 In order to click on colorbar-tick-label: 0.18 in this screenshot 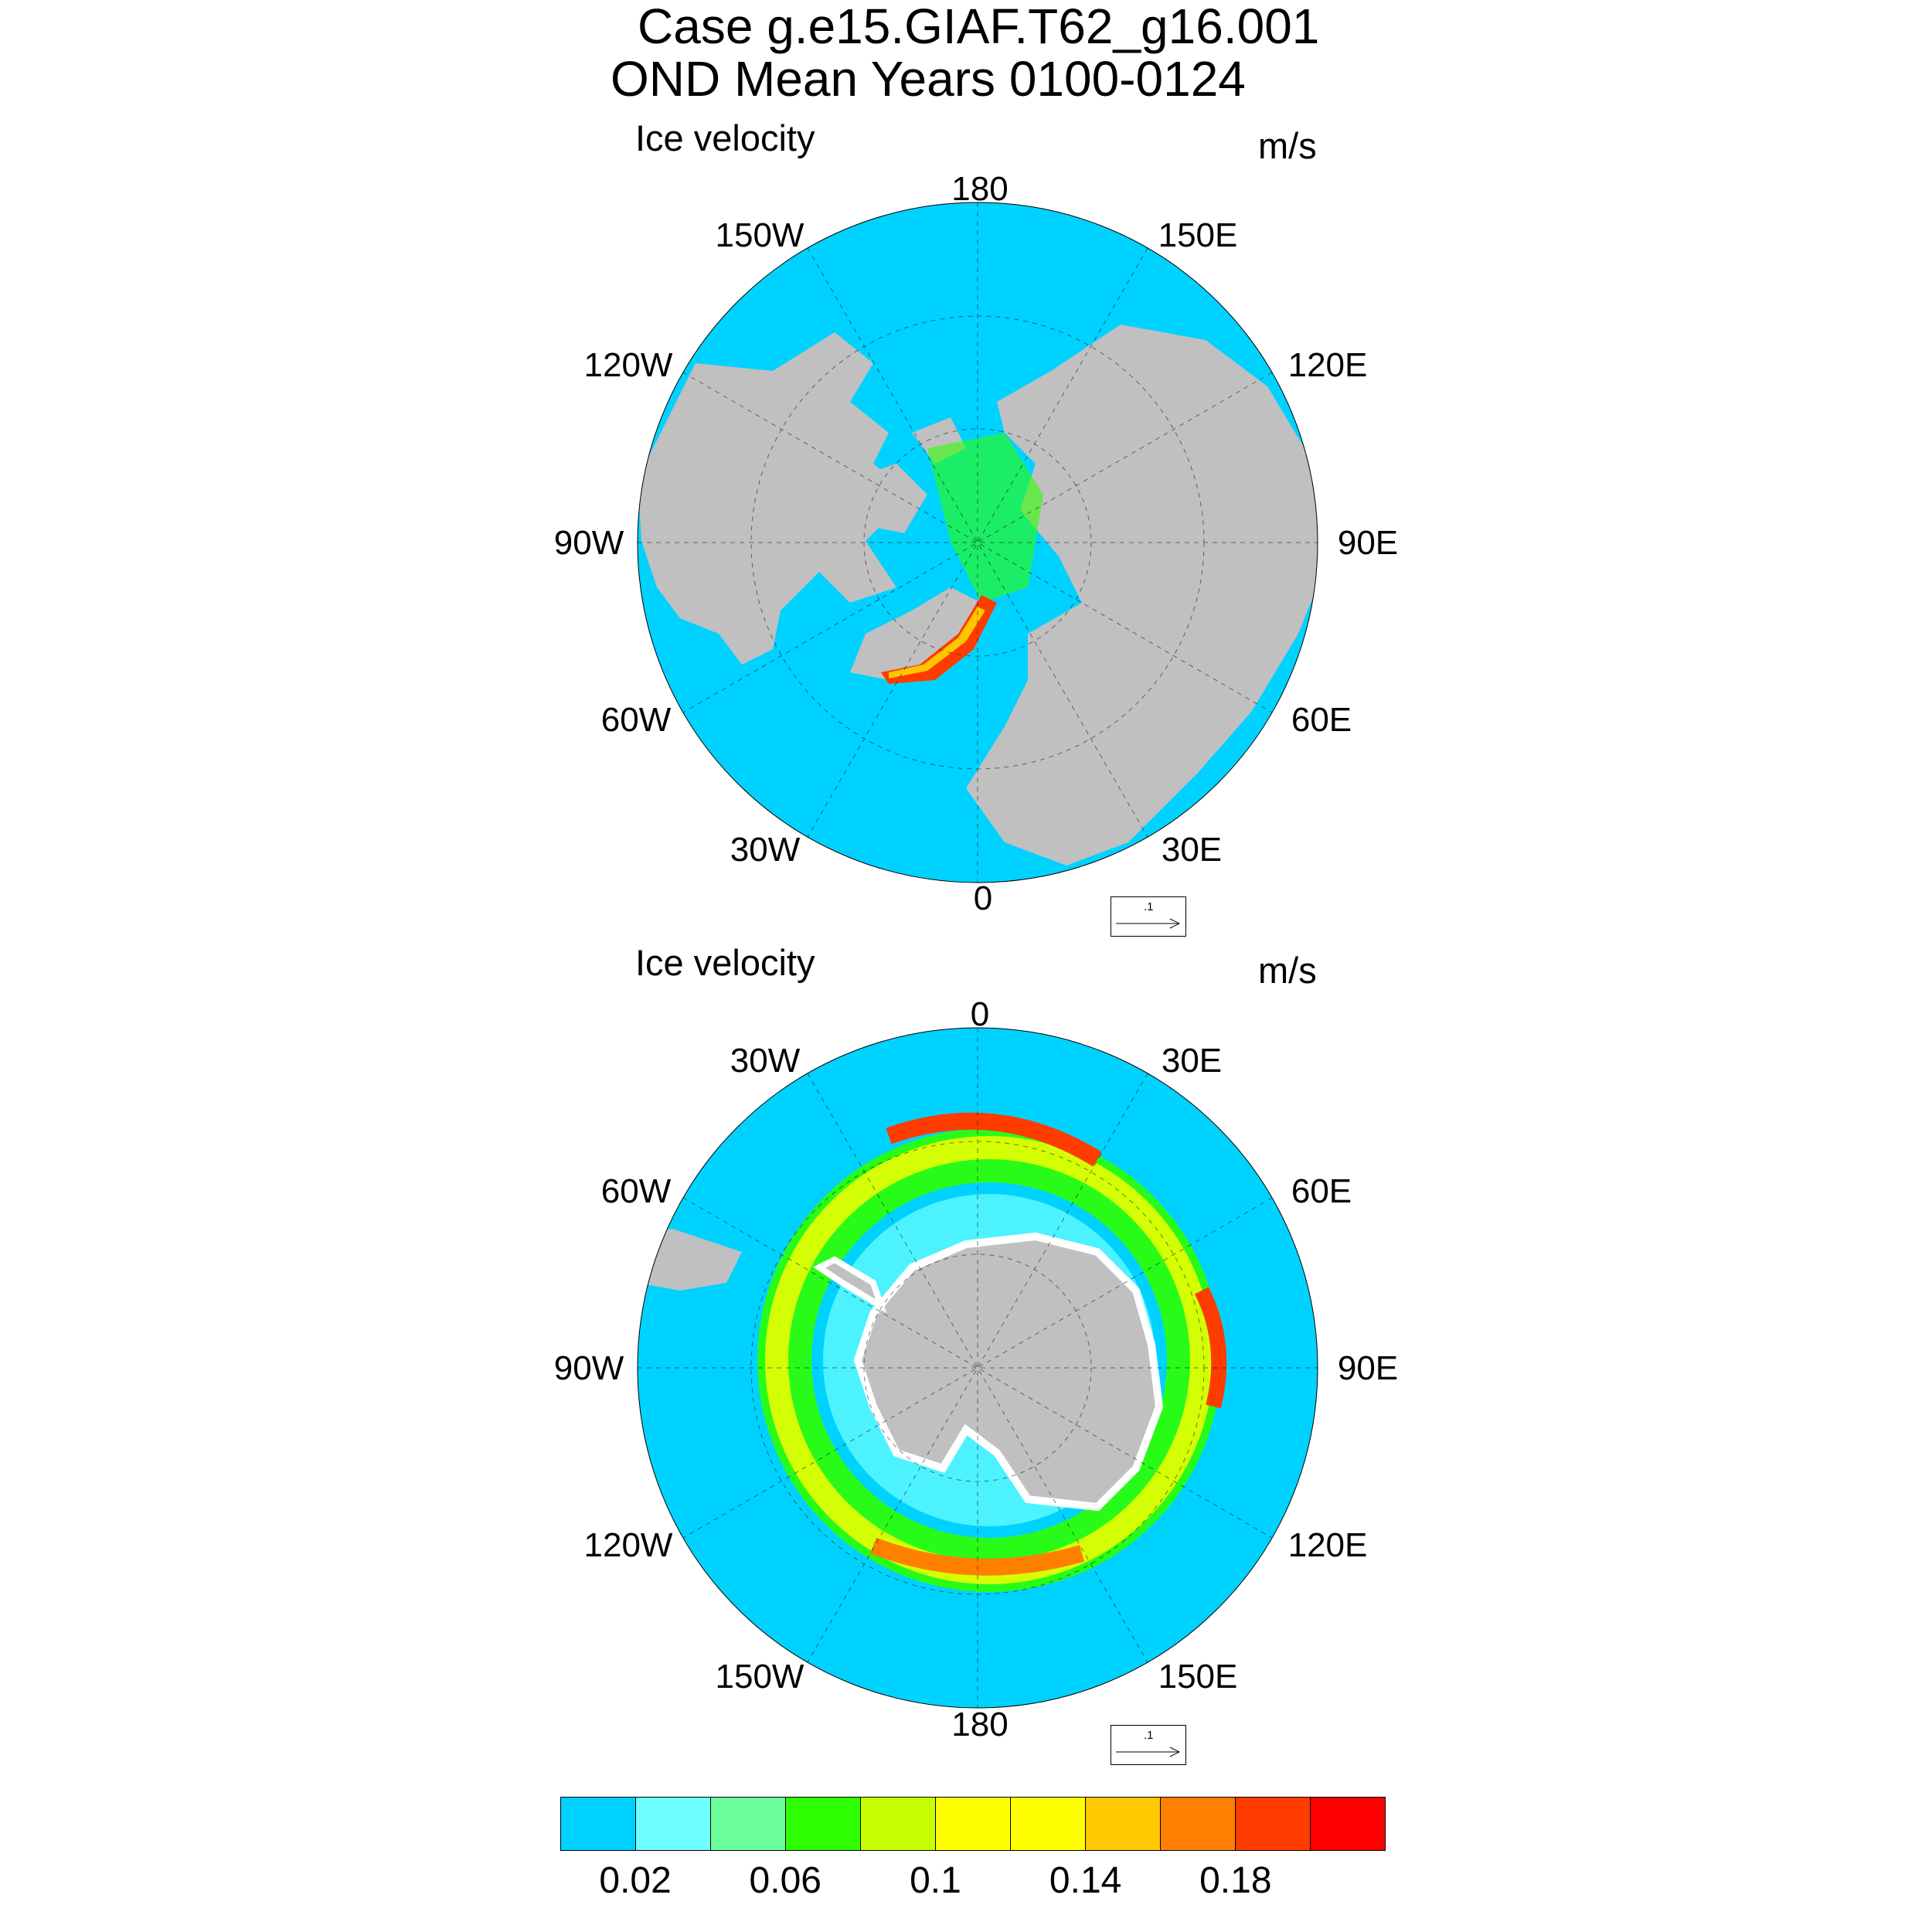, I will do `click(1235, 1881)`.